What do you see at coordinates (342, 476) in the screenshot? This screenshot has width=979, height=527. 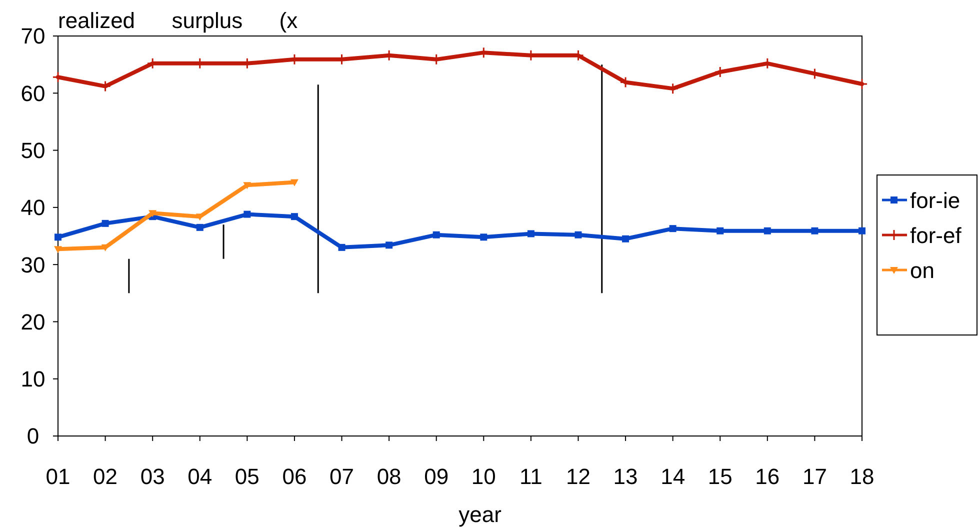 I see `x-tick-label: 07` at bounding box center [342, 476].